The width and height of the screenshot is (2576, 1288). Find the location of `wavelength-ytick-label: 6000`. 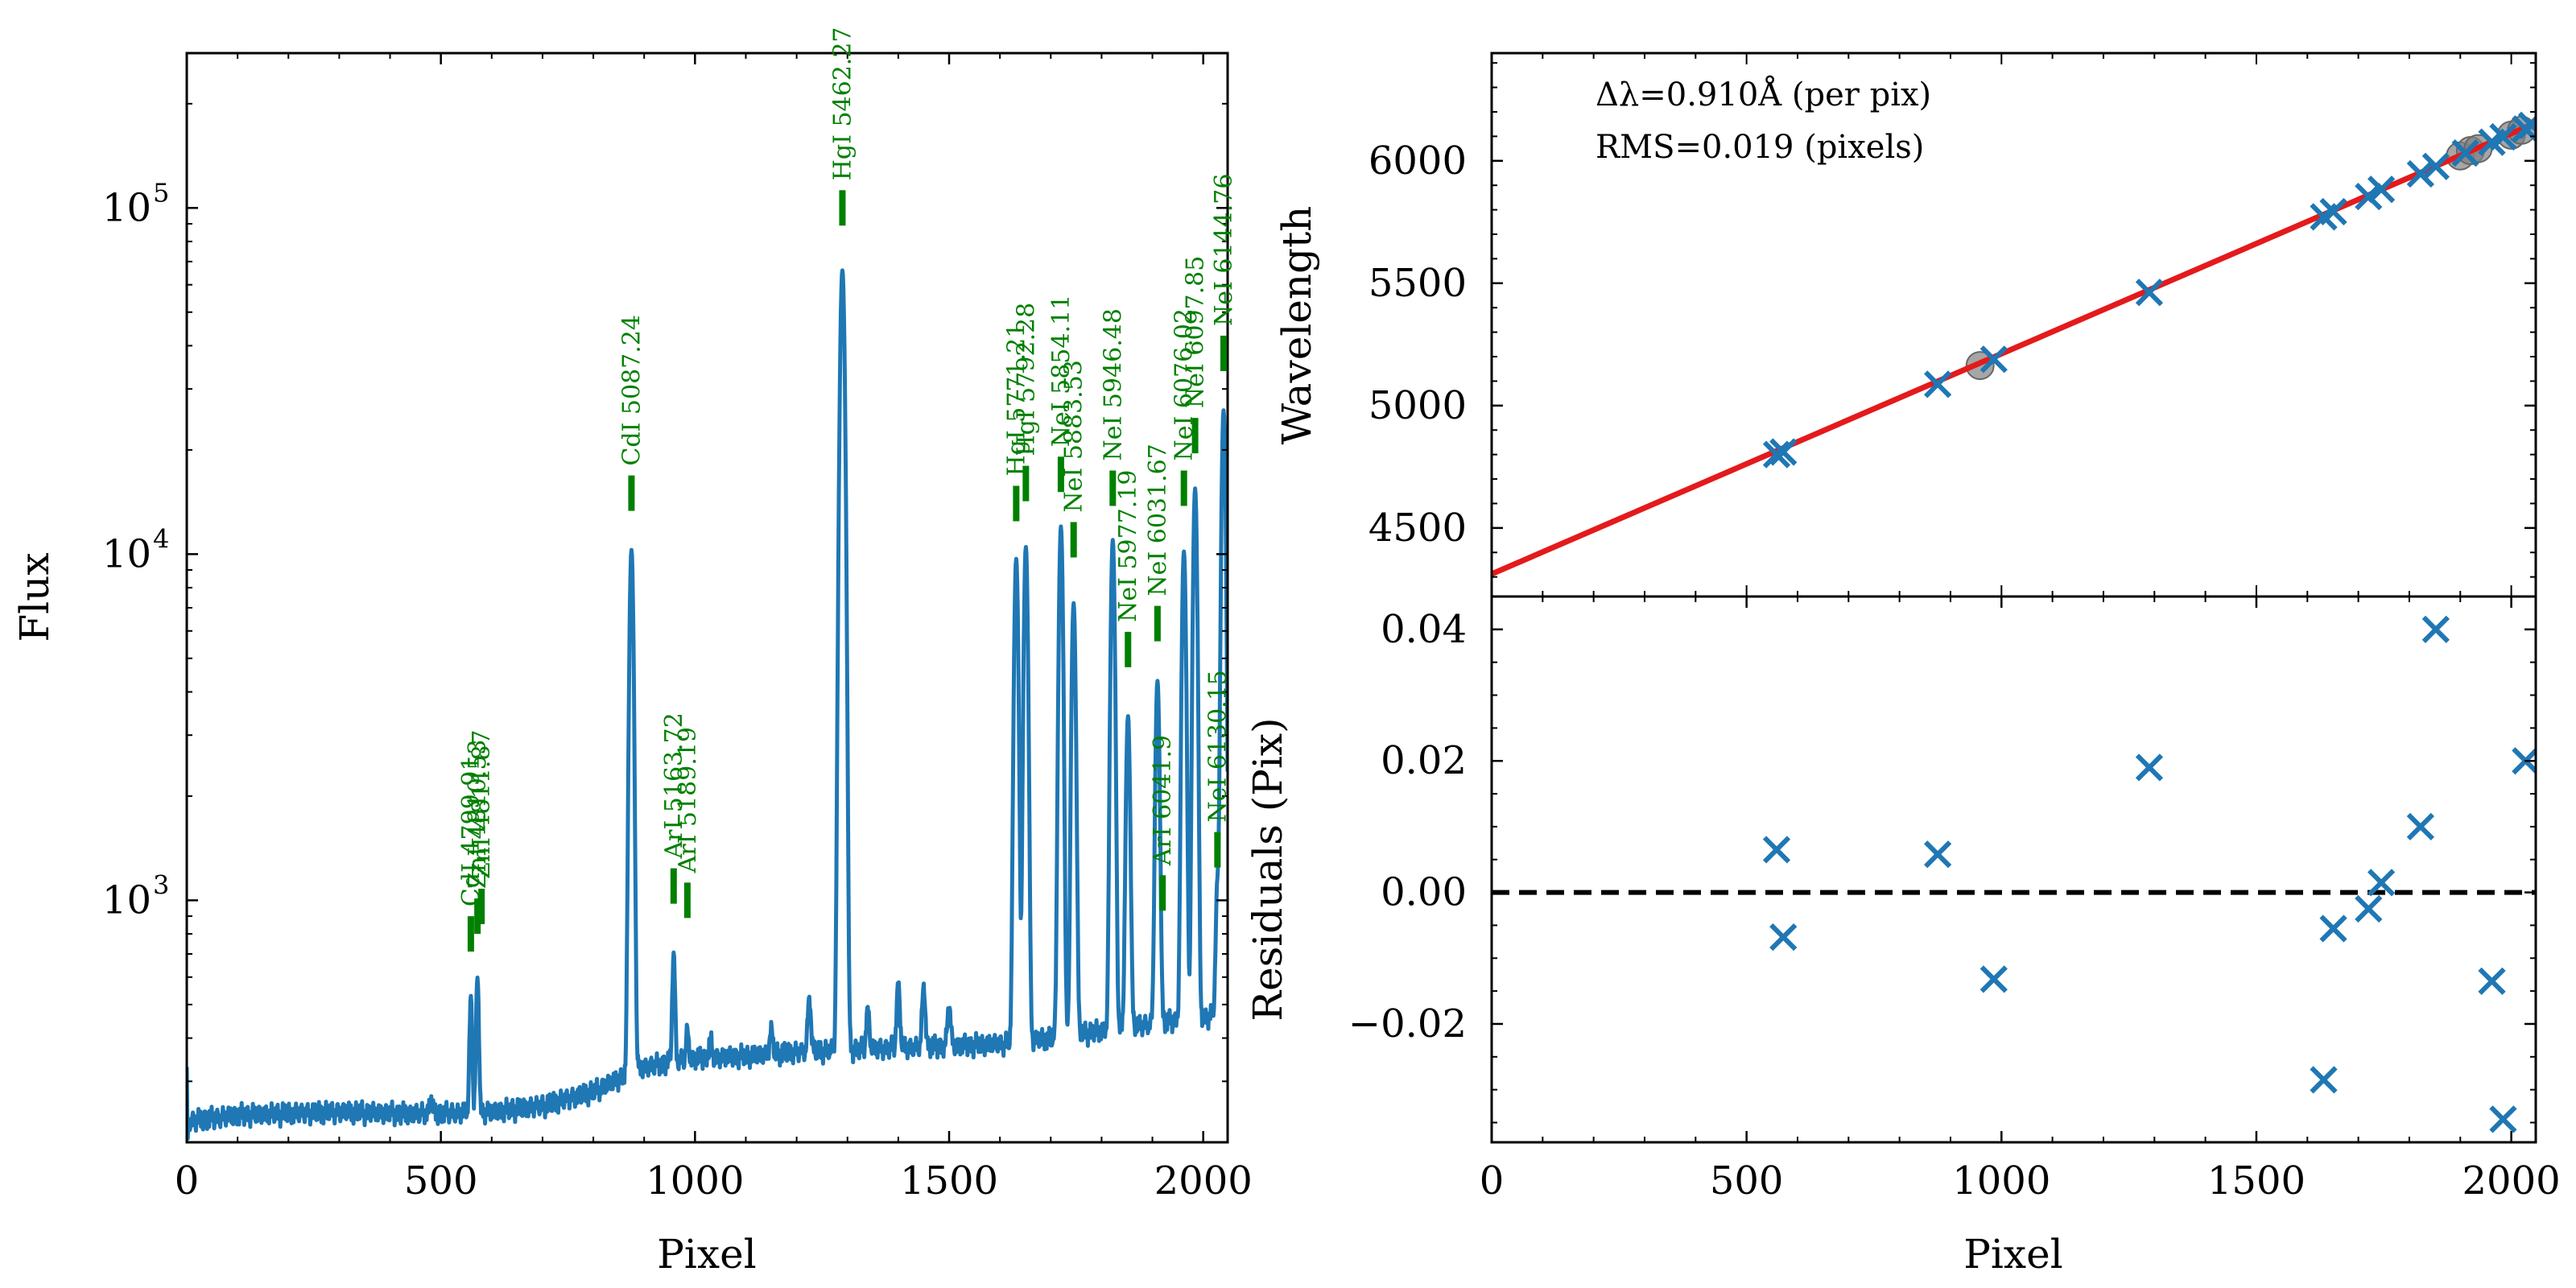

wavelength-ytick-label: 6000 is located at coordinates (1417, 161).